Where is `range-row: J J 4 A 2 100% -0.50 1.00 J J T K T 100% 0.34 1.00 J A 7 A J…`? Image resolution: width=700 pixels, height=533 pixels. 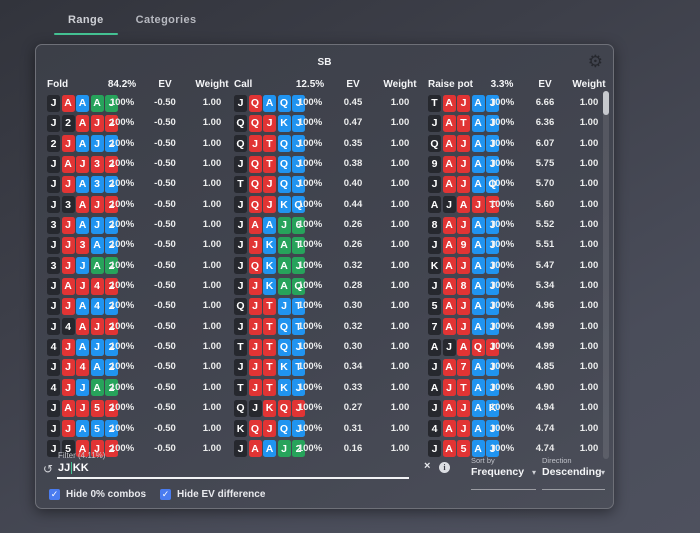
range-row: J J 4 A 2 100% -0.50 1.00 J J T K T 100% 0.34 1.00 J A 7 A J… is located at coordinates (324, 367).